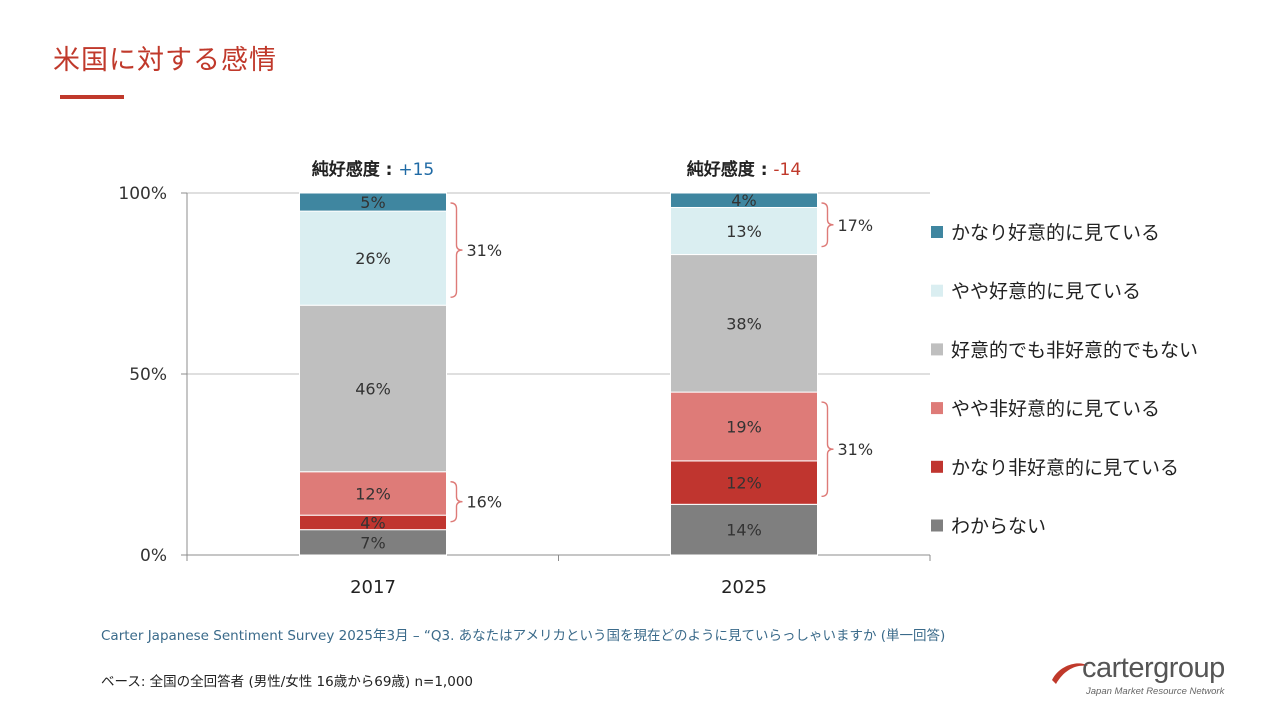 Image resolution: width=1280 pixels, height=720 pixels. I want to click on logo-tagline: Japan Market Resource Network, so click(1155, 691).